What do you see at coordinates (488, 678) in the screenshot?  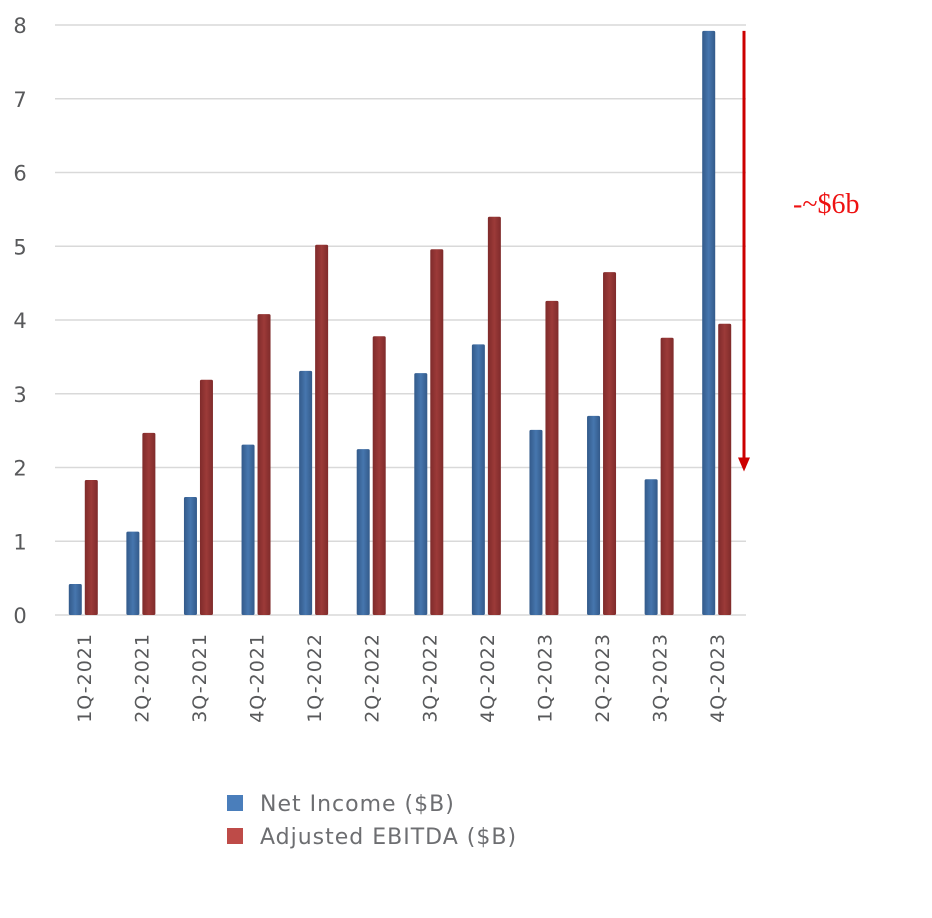 I see `x-tick-label: 4Q-2022` at bounding box center [488, 678].